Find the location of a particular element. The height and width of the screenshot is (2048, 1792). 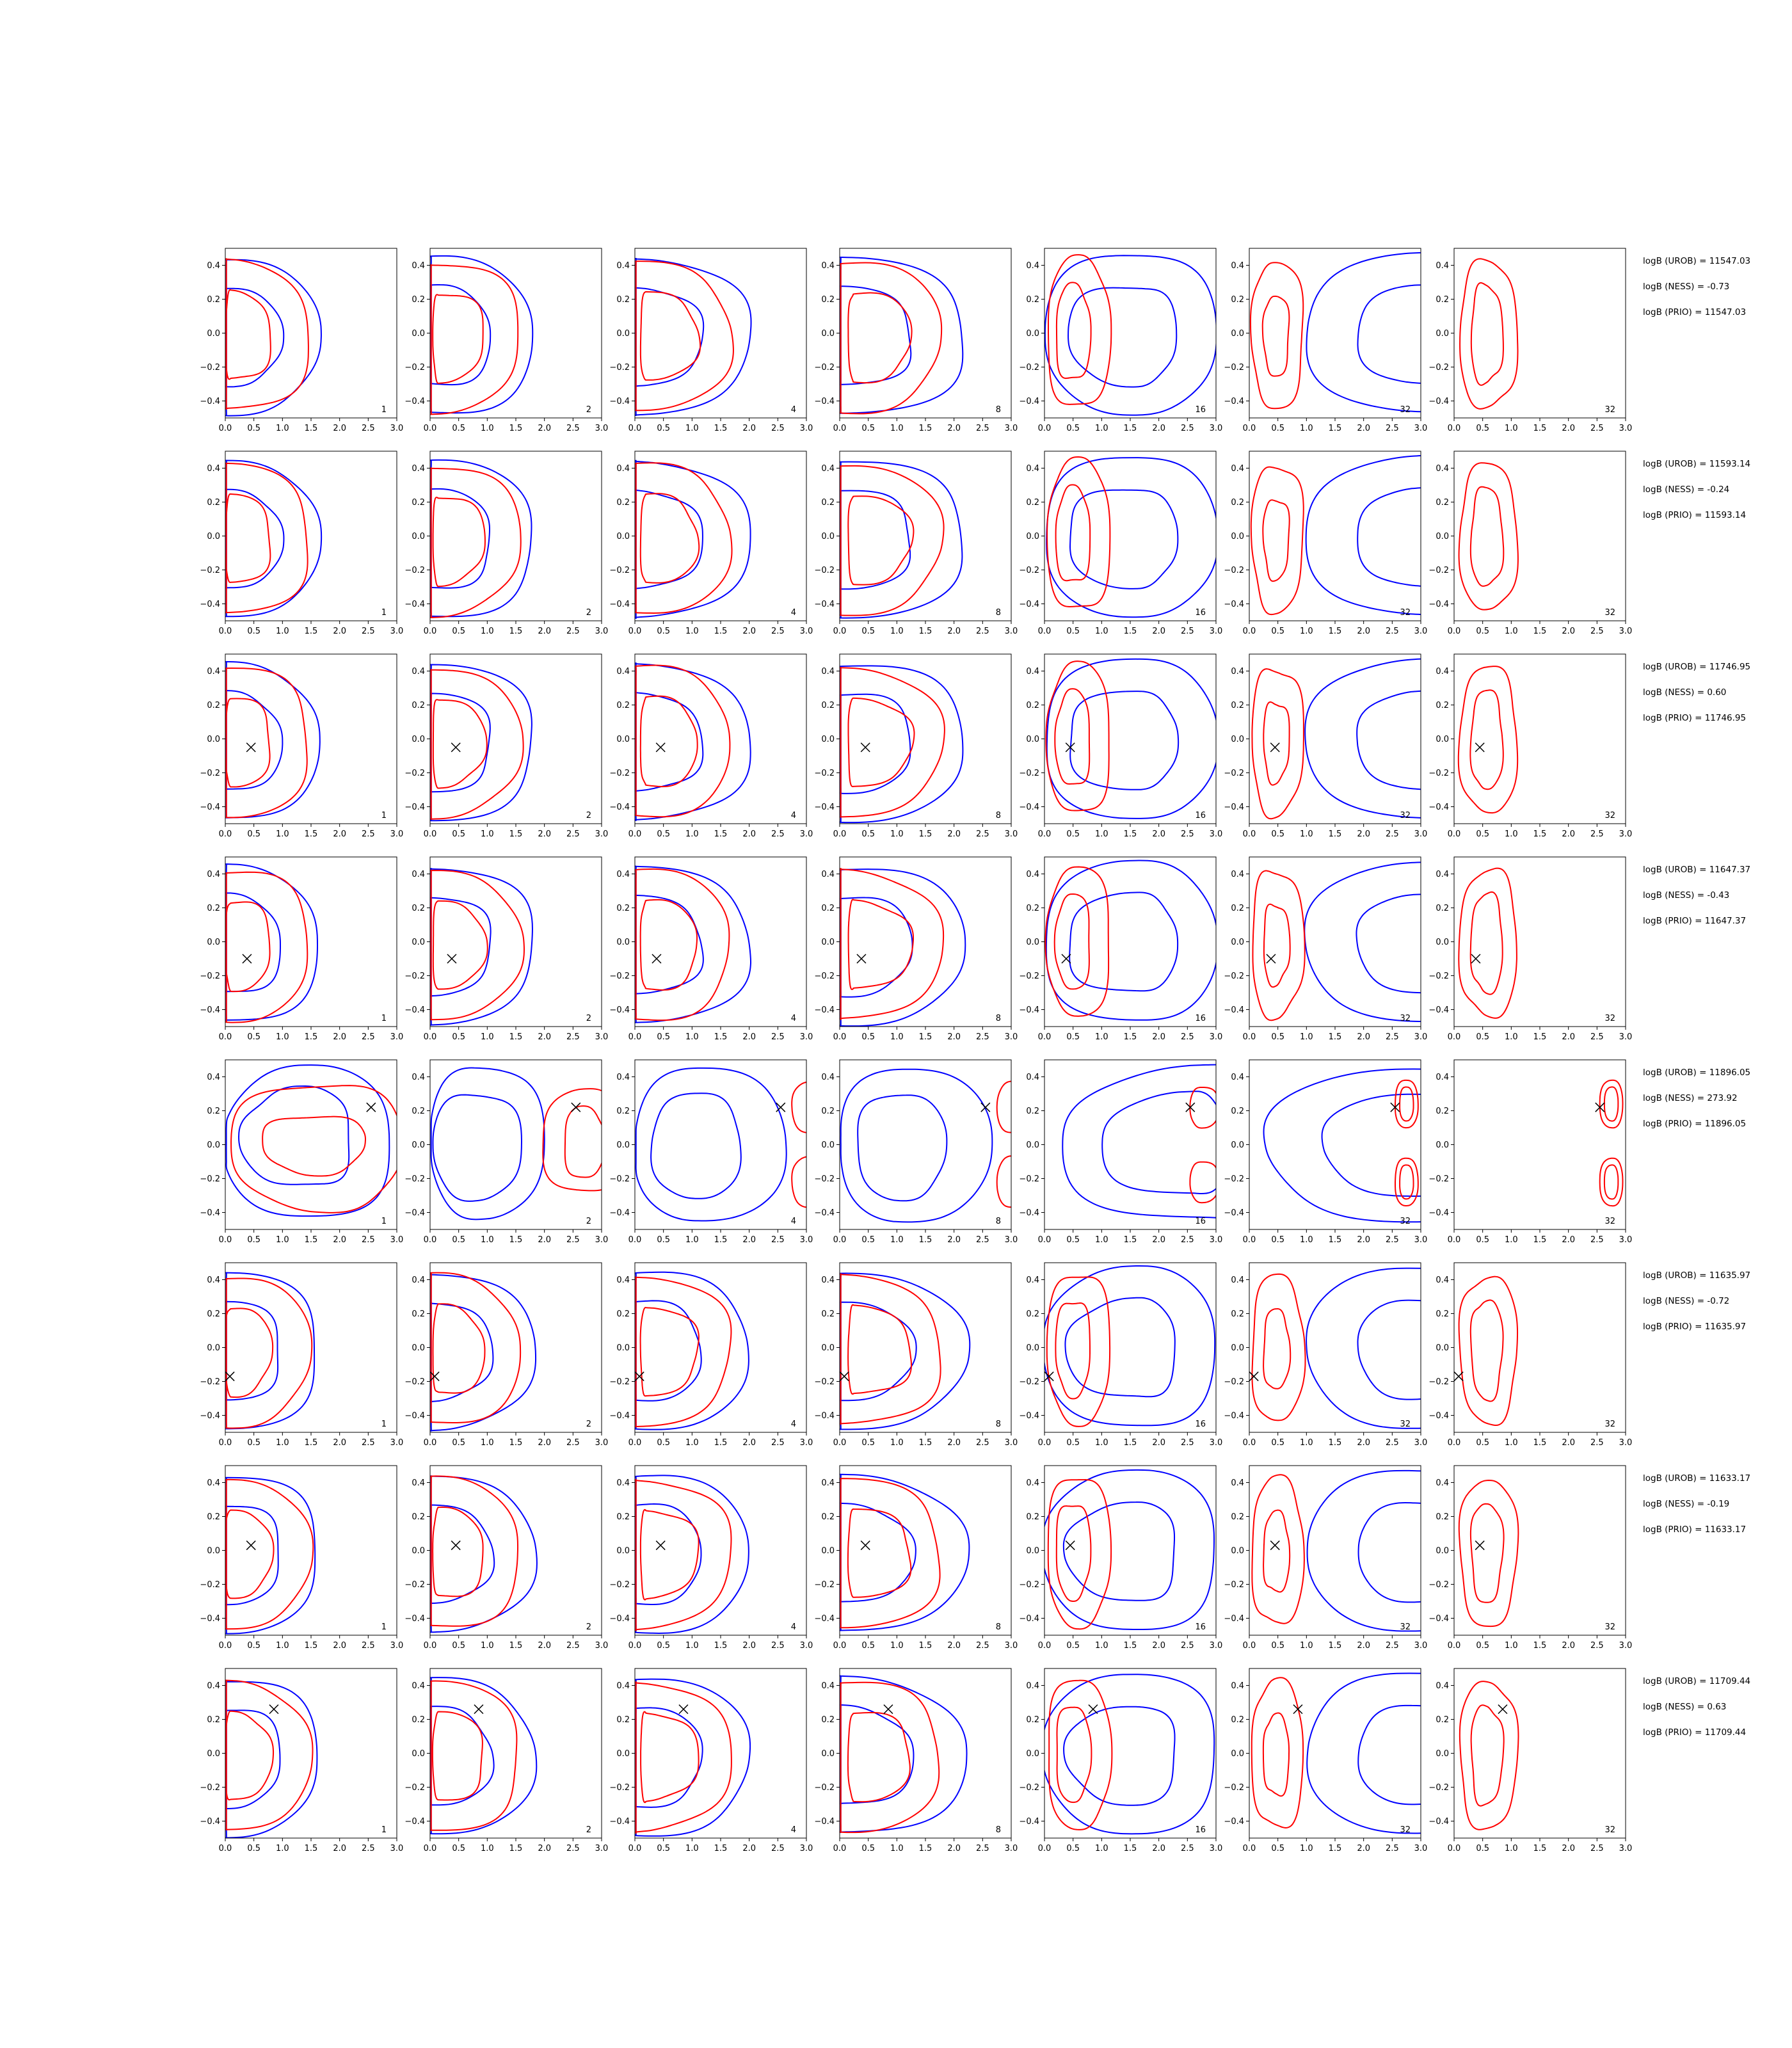

panel-level-label: 32 is located at coordinates (1609, 1627).